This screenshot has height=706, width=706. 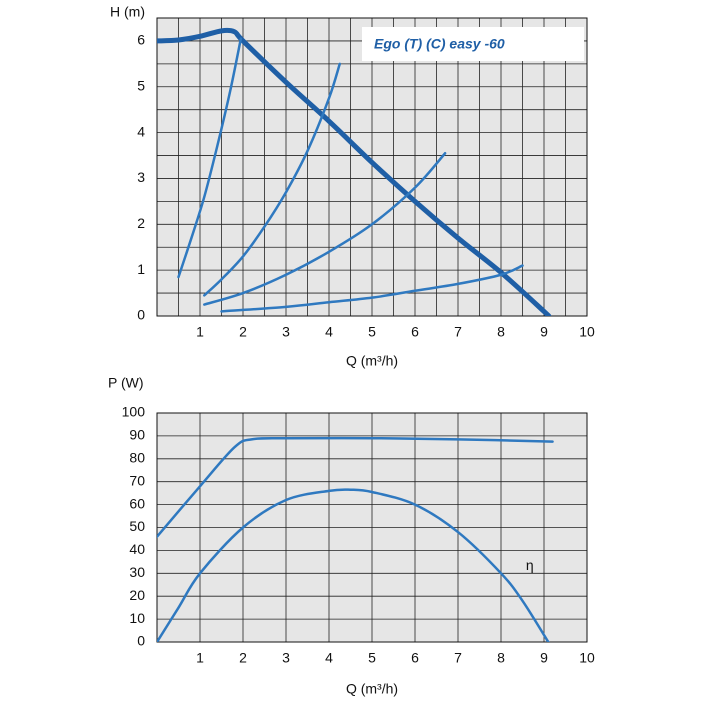 I want to click on y-tick-label: 80, so click(x=137, y=458).